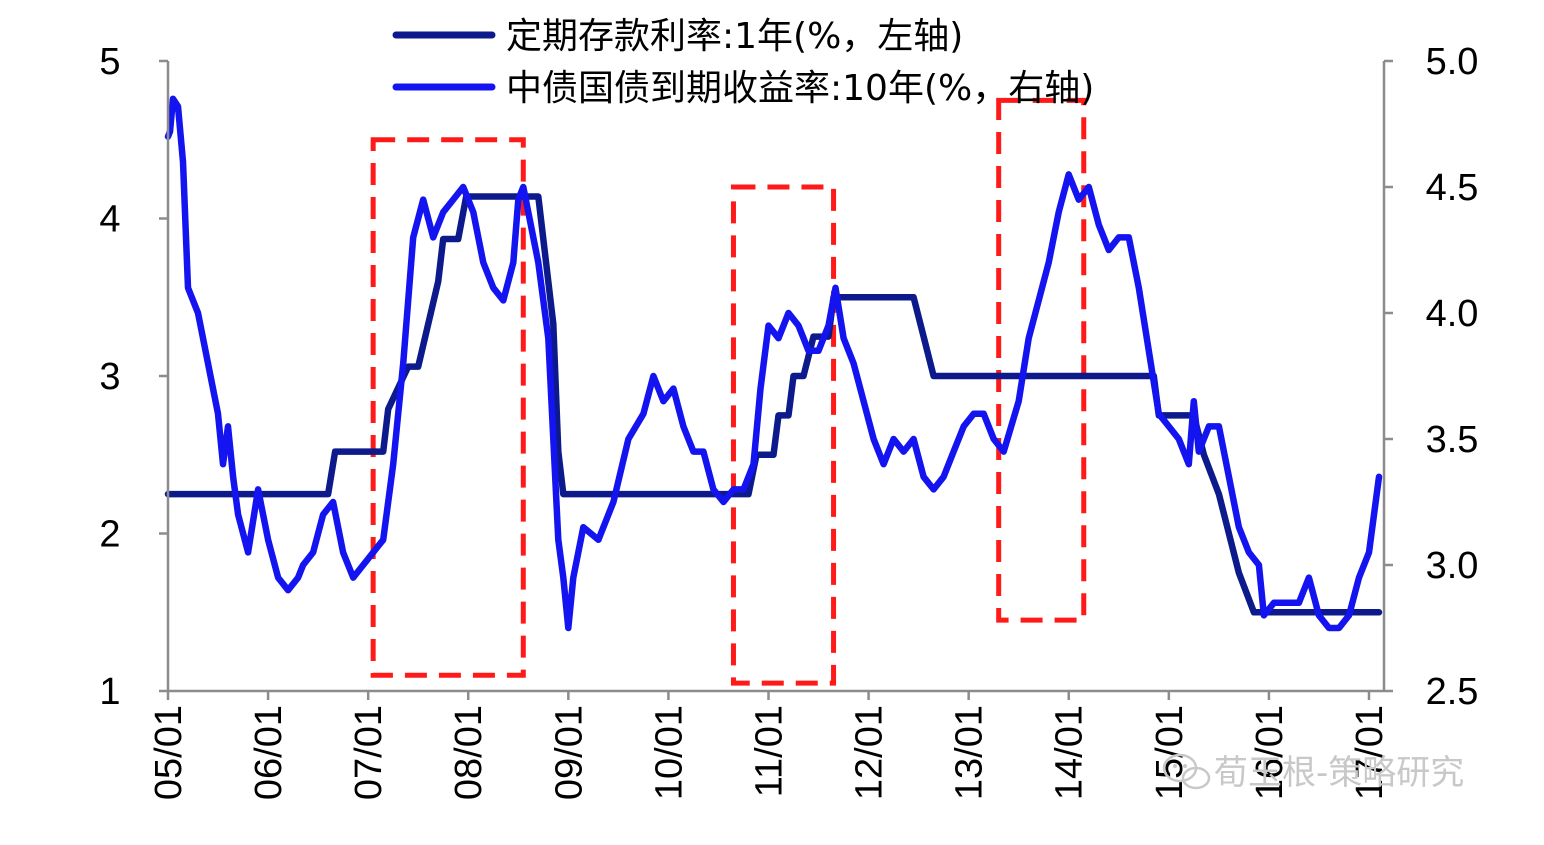  What do you see at coordinates (1070, 752) in the screenshot?
I see `x-tick-label: 14/01` at bounding box center [1070, 752].